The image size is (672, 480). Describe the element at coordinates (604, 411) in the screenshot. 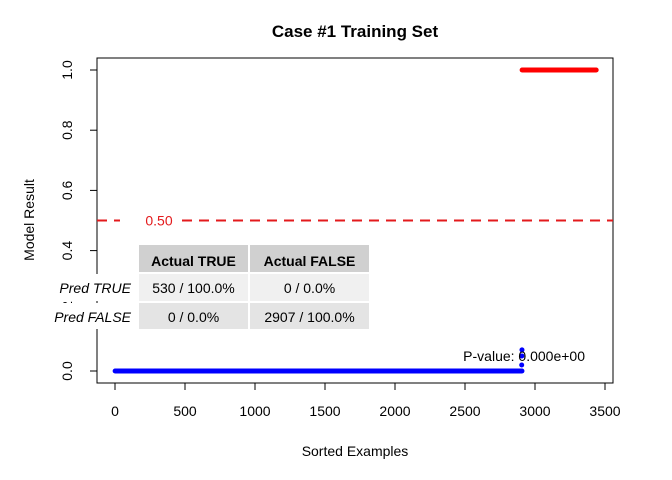

I see `x-tick-label: 3500` at that location.